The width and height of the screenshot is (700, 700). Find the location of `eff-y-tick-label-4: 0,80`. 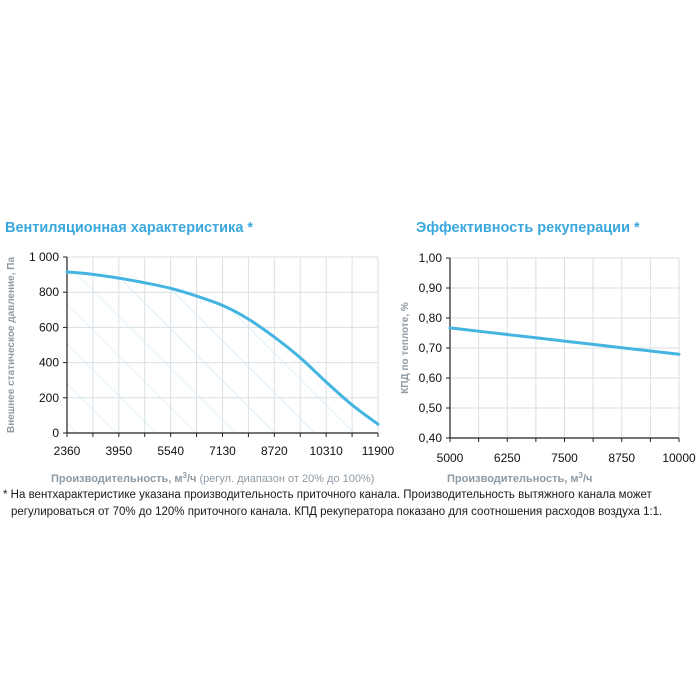

eff-y-tick-label-4: 0,80 is located at coordinates (431, 318).